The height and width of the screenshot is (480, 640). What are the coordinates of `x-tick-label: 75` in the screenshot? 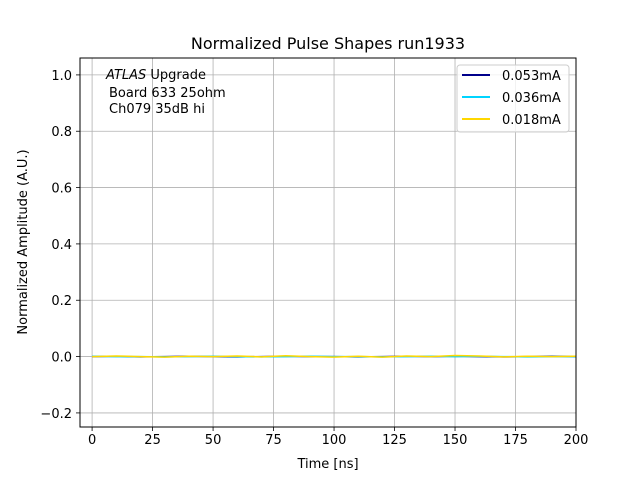 It's located at (273, 440).